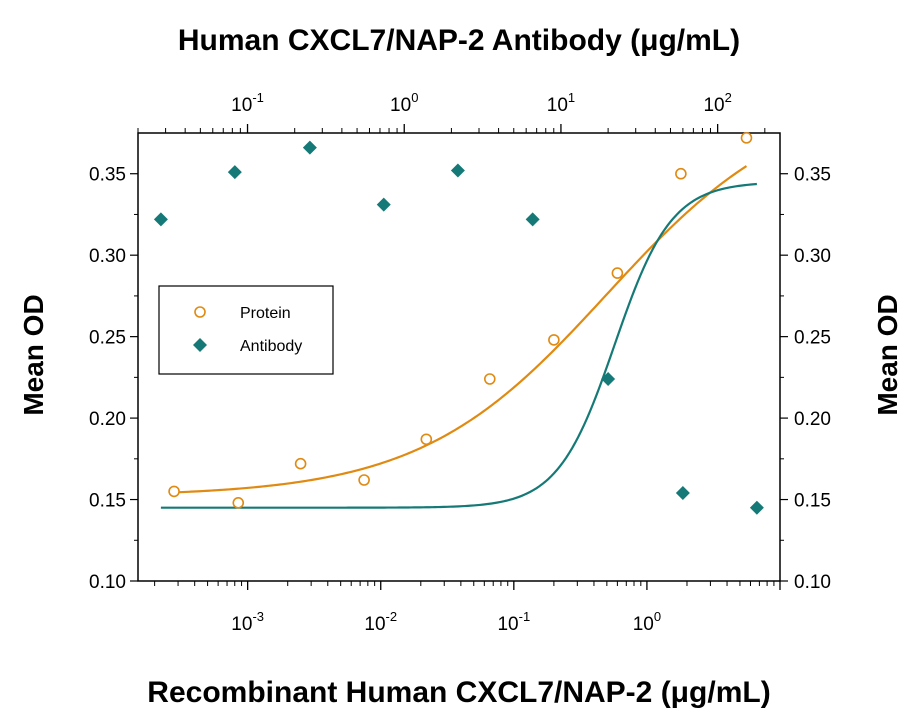 The image size is (917, 717). I want to click on left-tick-label: 0.35, so click(107, 175).